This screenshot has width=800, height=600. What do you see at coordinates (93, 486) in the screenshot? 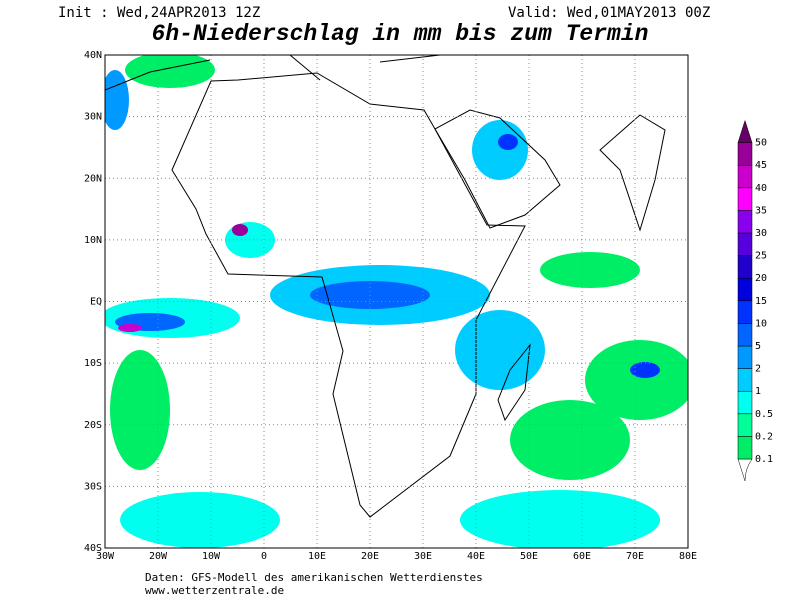
I see `lat-label: 30S` at bounding box center [93, 486].